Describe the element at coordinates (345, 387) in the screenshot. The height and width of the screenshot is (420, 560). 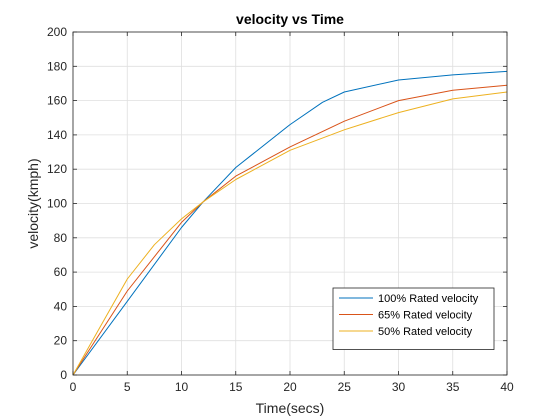
I see `x-tick-label: 25` at that location.